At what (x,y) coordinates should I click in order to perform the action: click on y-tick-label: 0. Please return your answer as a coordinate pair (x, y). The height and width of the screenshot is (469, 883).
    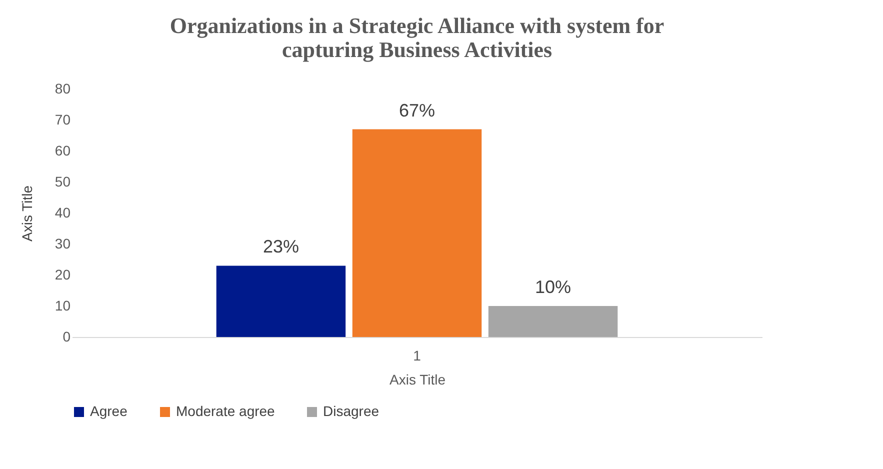
    Looking at the image, I should click on (66, 336).